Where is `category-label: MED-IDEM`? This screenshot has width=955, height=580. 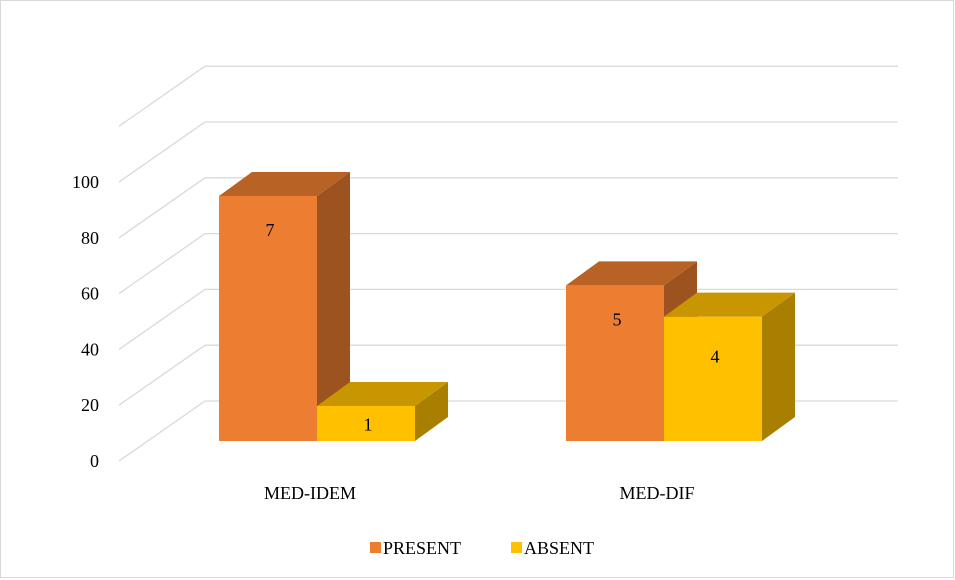
category-label: MED-IDEM is located at coordinates (310, 493).